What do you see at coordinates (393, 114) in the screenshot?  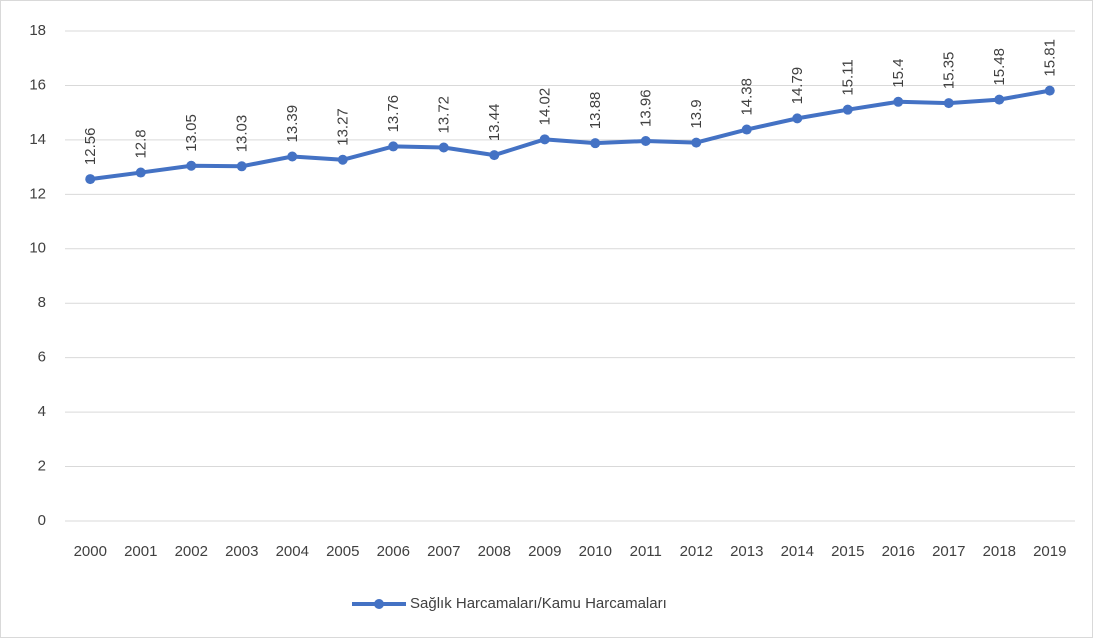 I see `data-label: 13.76` at bounding box center [393, 114].